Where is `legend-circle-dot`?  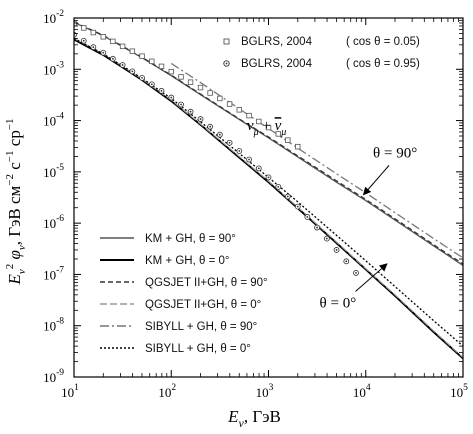 legend-circle-dot is located at coordinates (226, 63).